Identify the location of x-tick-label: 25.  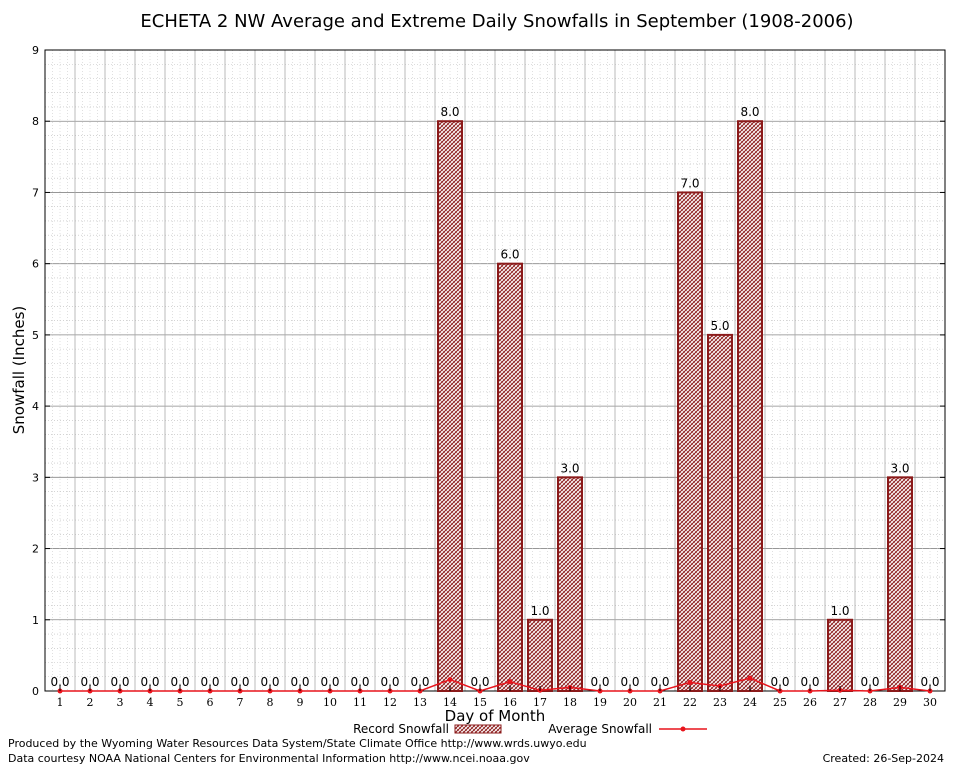
(780, 702).